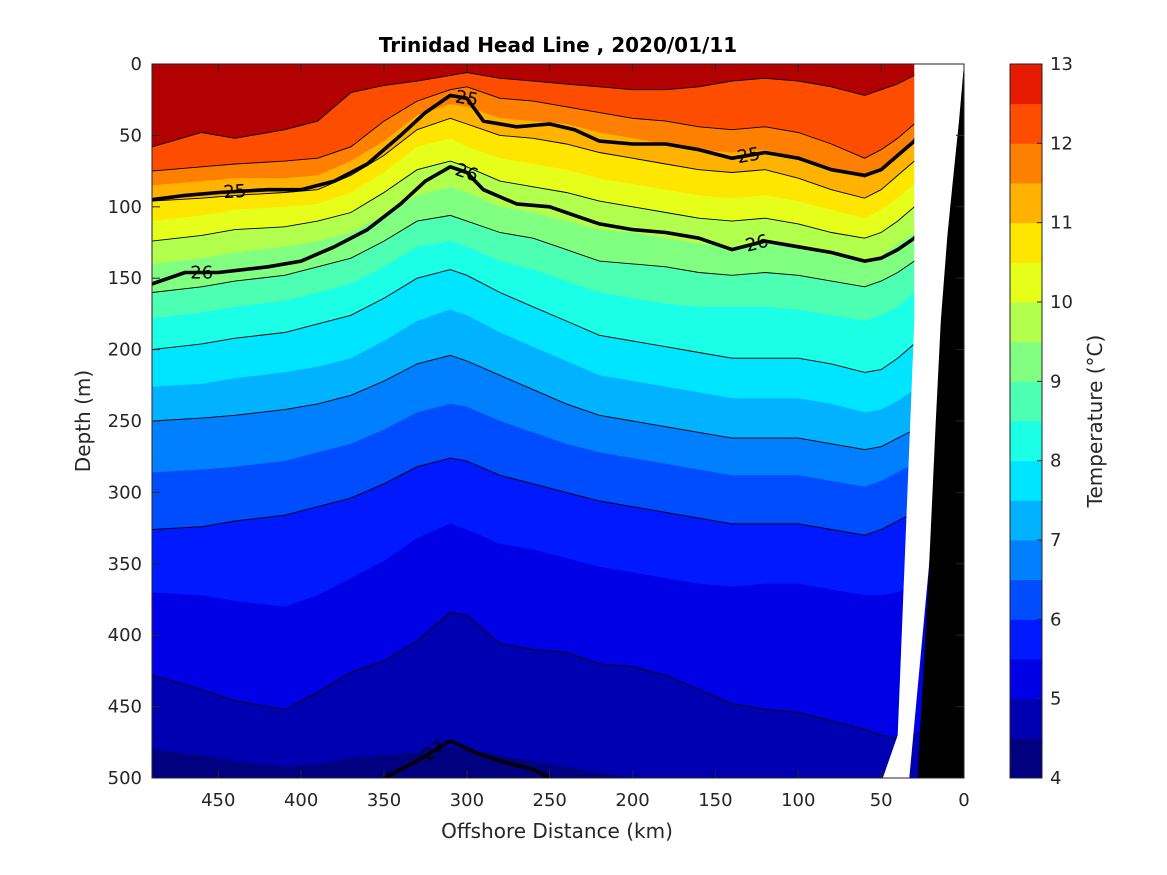  Describe the element at coordinates (881, 800) in the screenshot. I see `x-tick-label: 50` at that location.